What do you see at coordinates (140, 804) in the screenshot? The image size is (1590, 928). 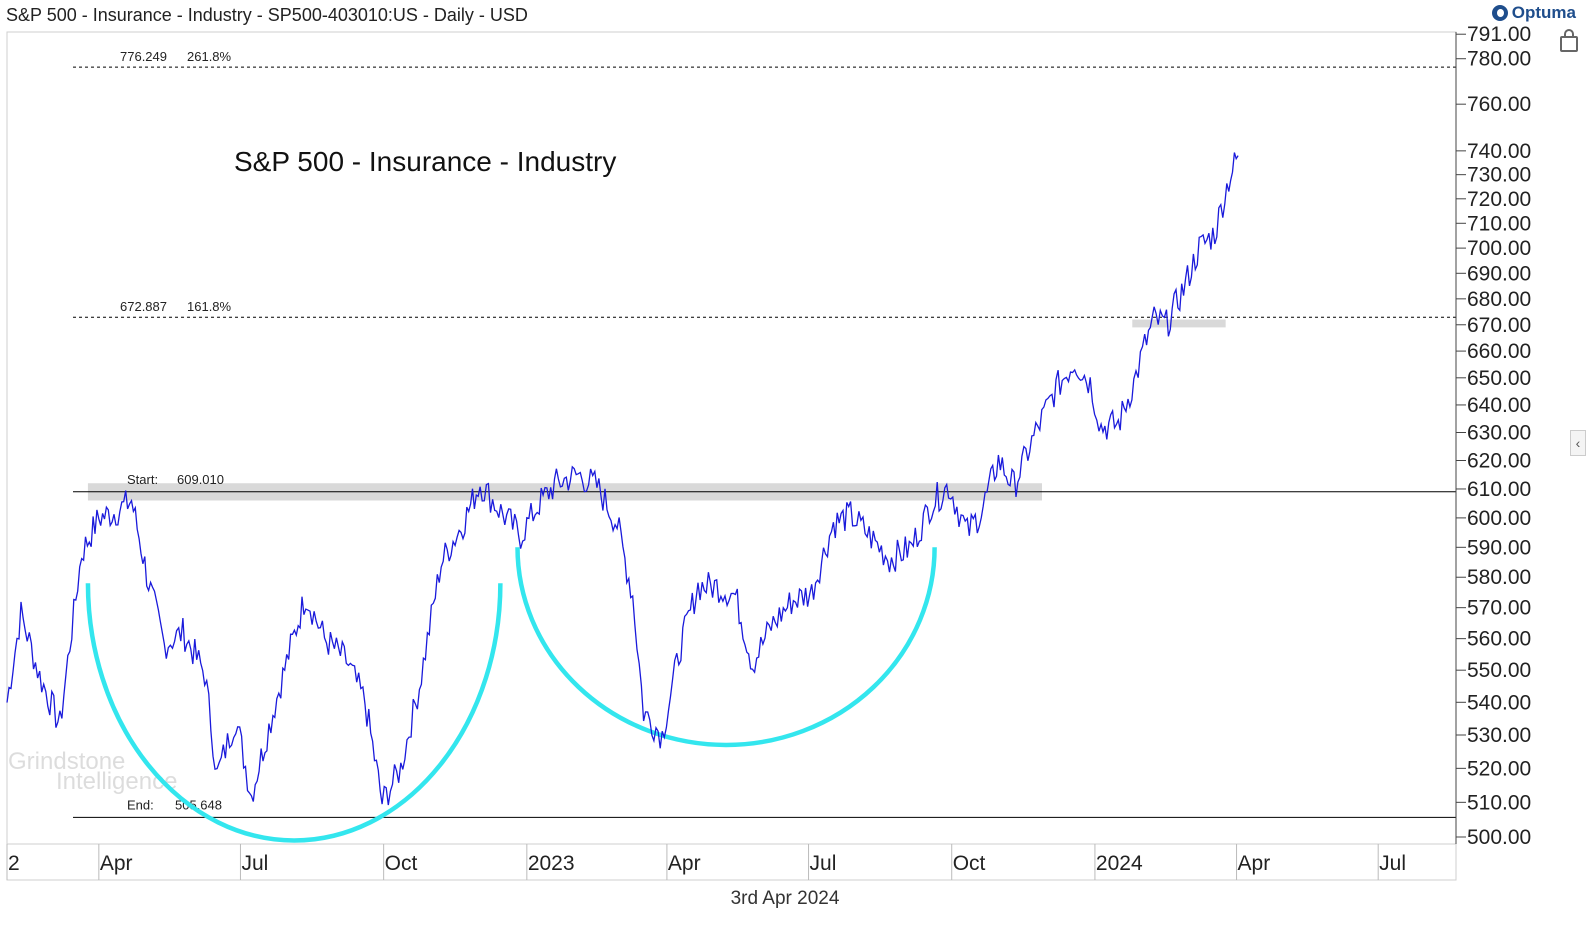 I see `level-prefix-label: End:` at bounding box center [140, 804].